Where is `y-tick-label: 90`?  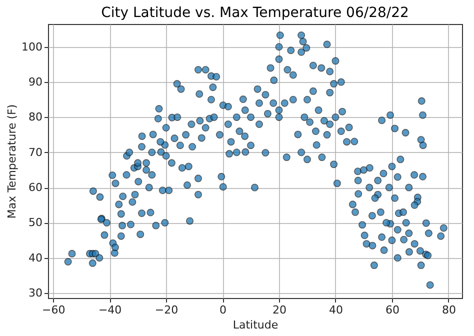
y-tick-label: 90 is located at coordinates (35, 82).